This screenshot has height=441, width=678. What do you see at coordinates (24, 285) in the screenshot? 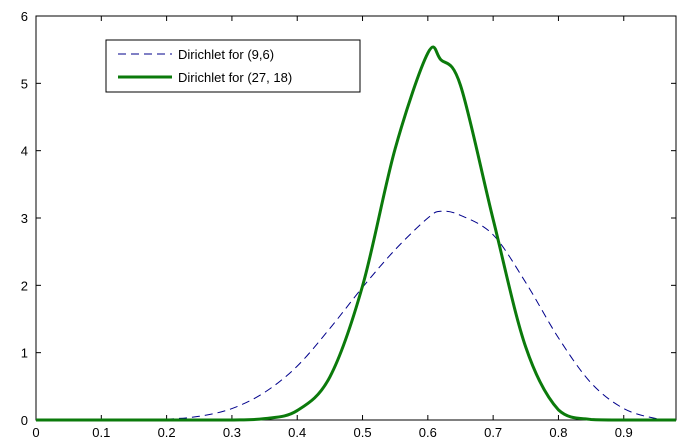
I see `y-tick-label: 2` at bounding box center [24, 285].